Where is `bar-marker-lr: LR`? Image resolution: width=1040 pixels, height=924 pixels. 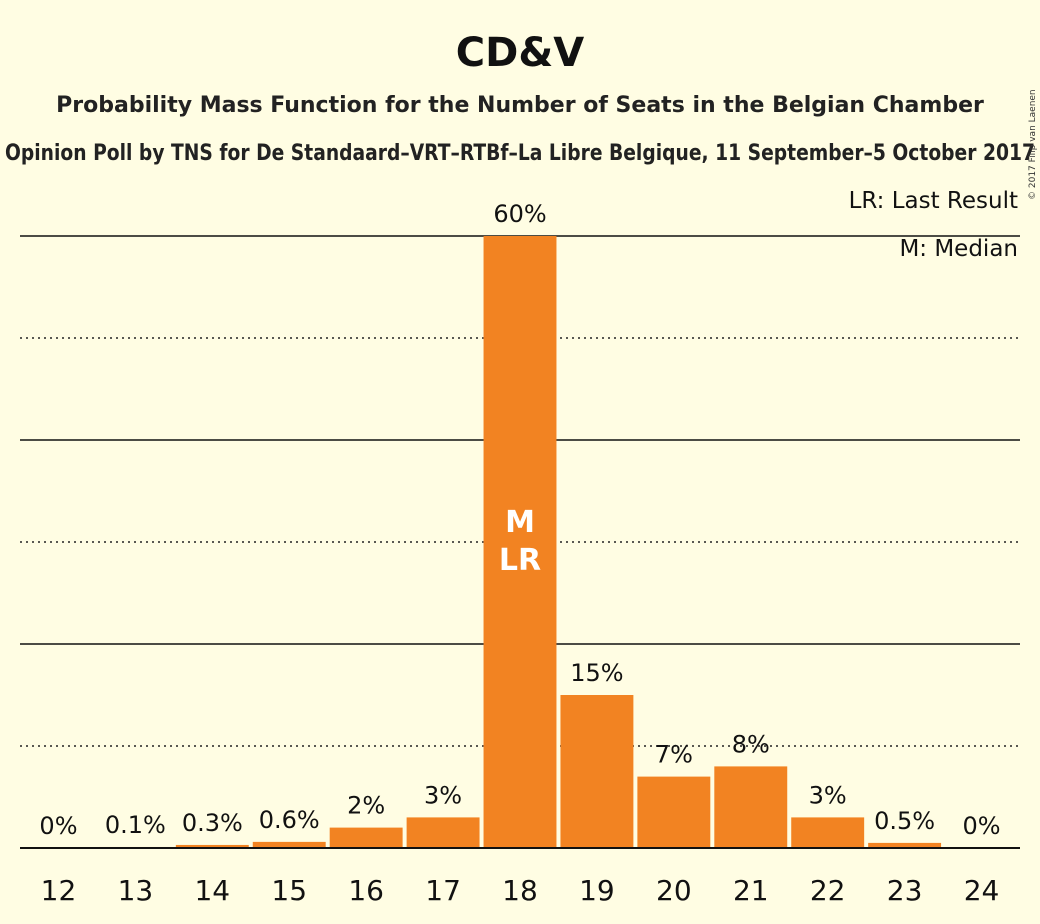 bar-marker-lr: LR is located at coordinates (520, 560).